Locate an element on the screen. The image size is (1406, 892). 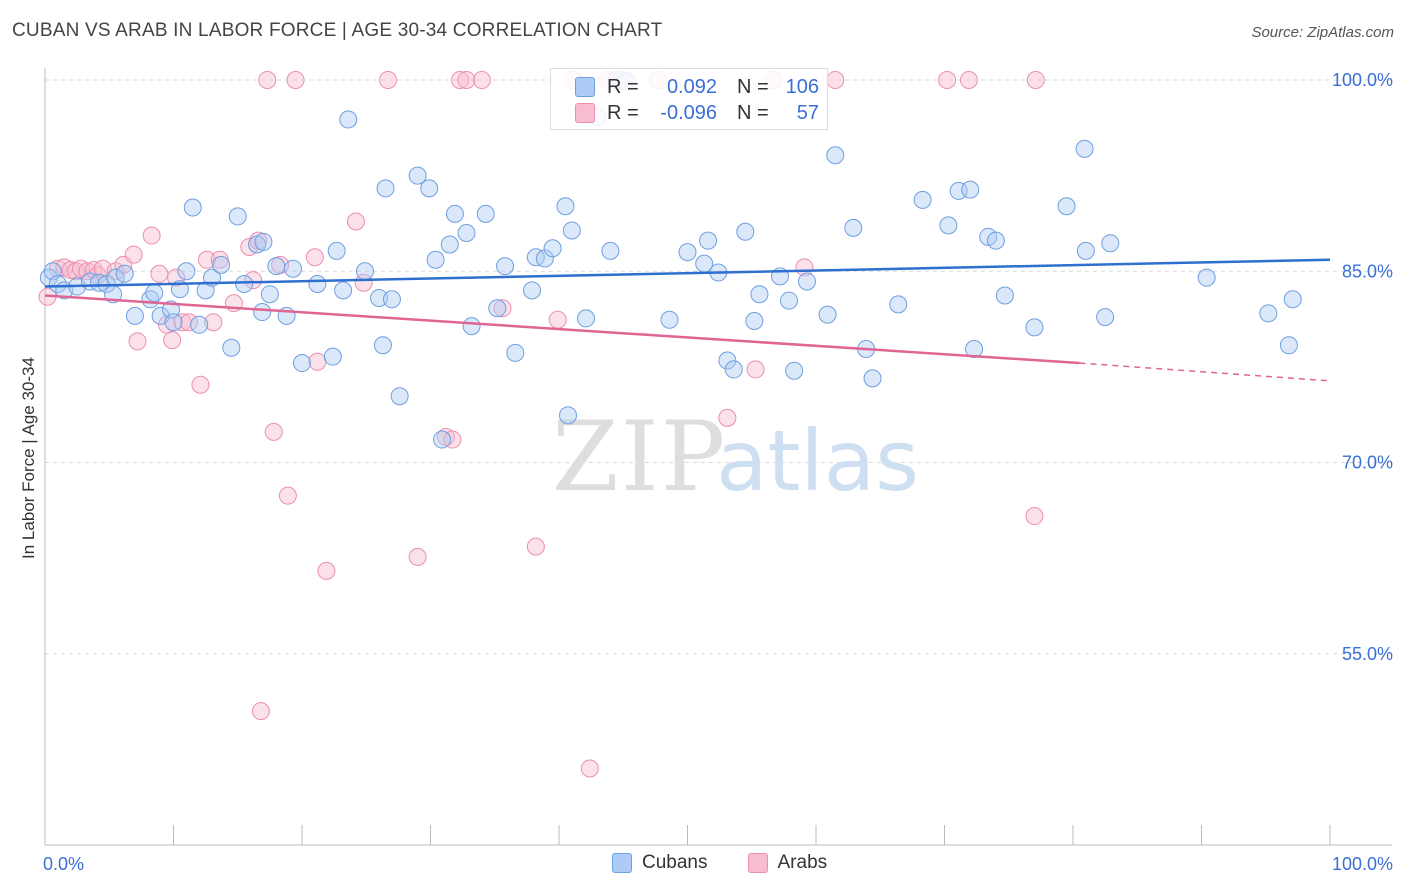
r-value: 0.092 is located at coordinates (691, 86).